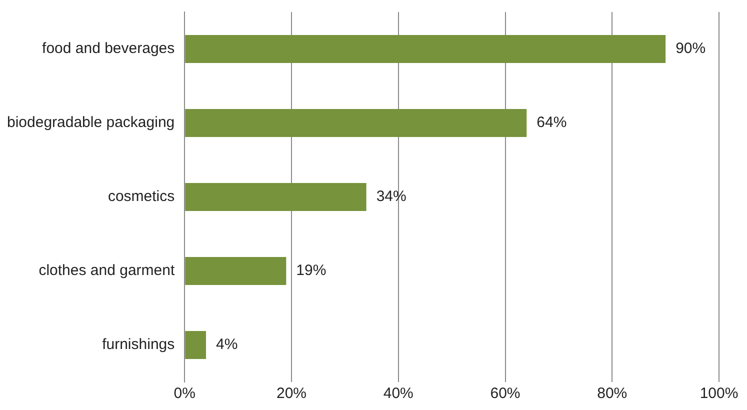 The height and width of the screenshot is (410, 747). What do you see at coordinates (90, 123) in the screenshot?
I see `y-tick-label: biodegradable packaging` at bounding box center [90, 123].